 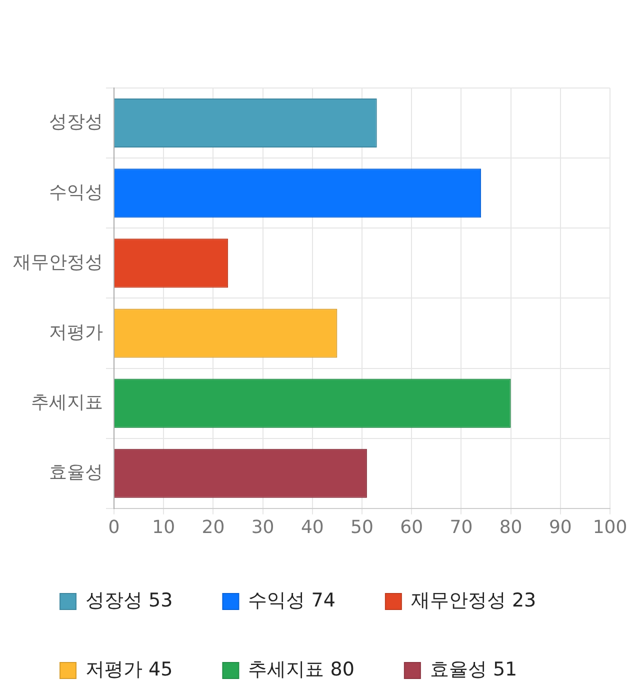 I want to click on y-tick-label: 저평가, so click(x=76, y=332).